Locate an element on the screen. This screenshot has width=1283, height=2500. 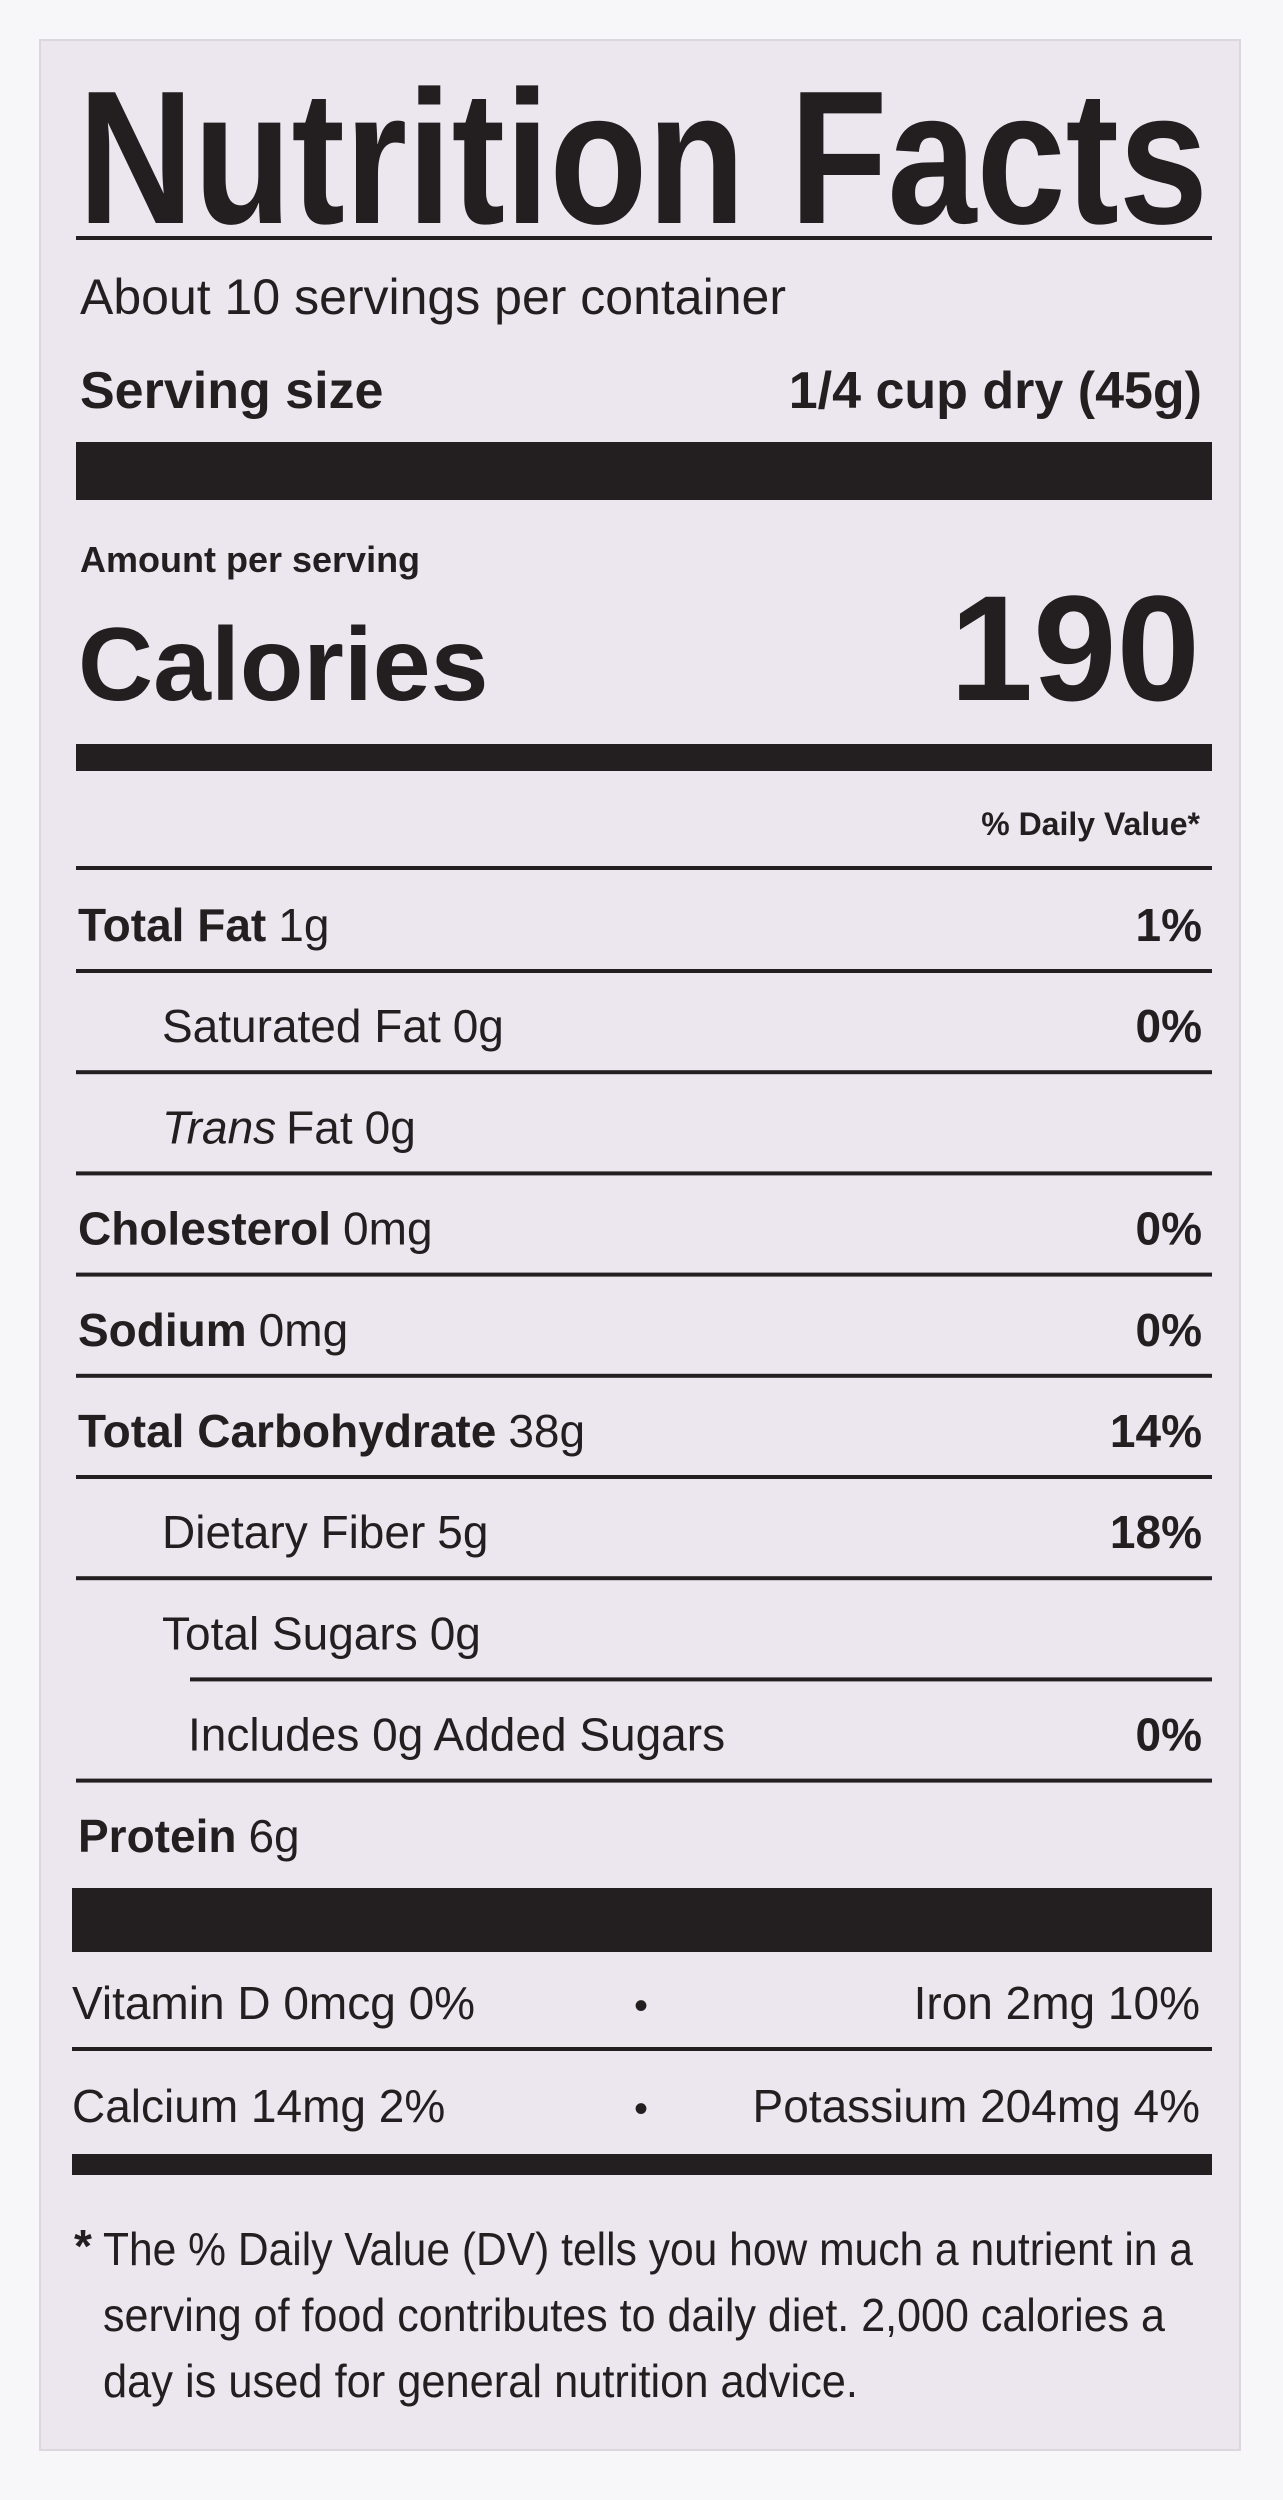
serving-size-value: 1/4 cup dry (45g) is located at coordinates (995, 391).